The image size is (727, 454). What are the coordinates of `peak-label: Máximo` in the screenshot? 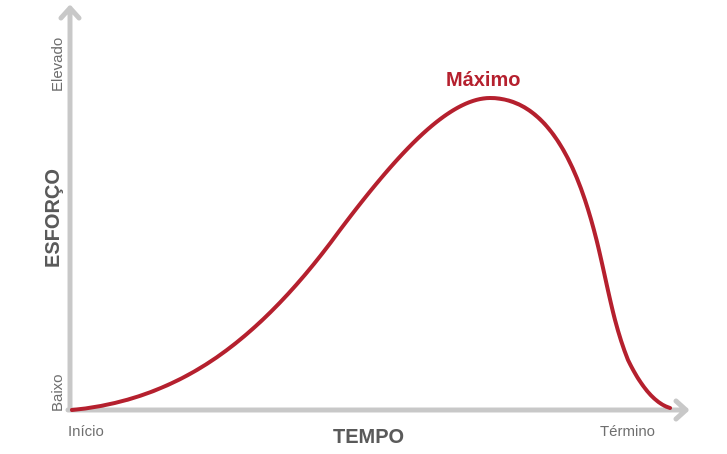 It's located at (483, 80).